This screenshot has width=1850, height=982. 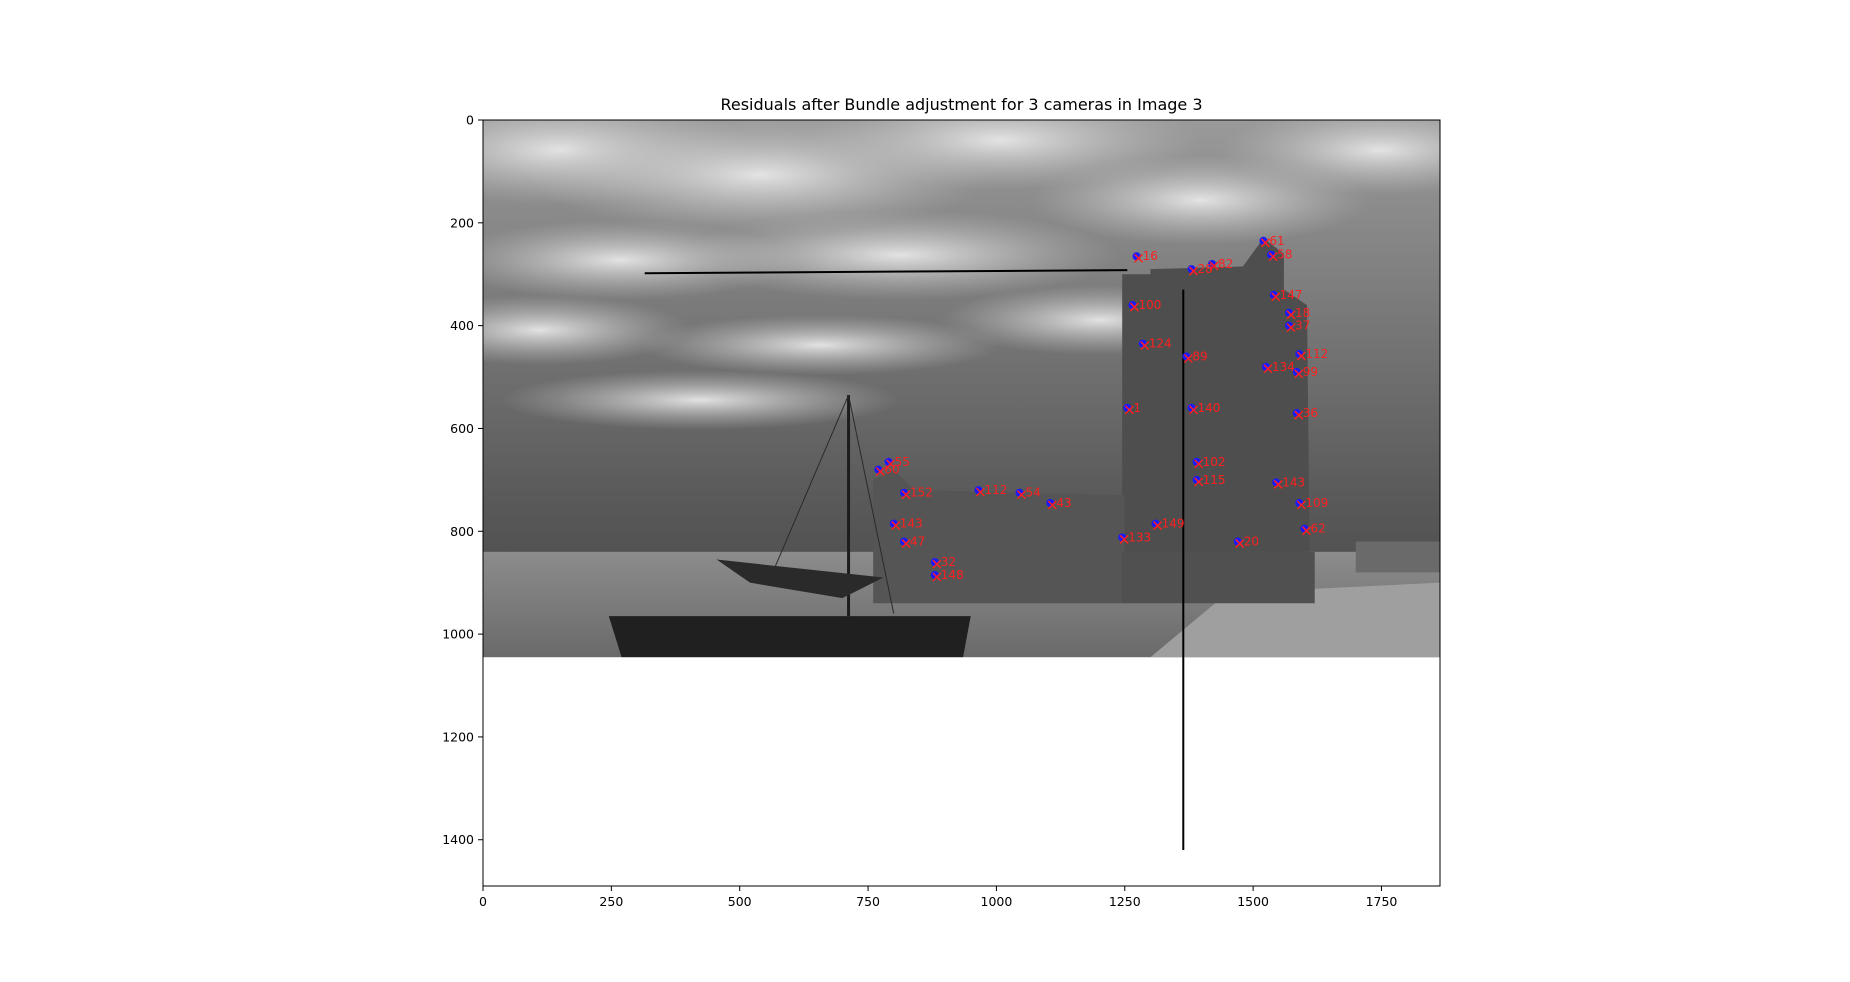 I want to click on x-tick-label: 1000, so click(x=997, y=901).